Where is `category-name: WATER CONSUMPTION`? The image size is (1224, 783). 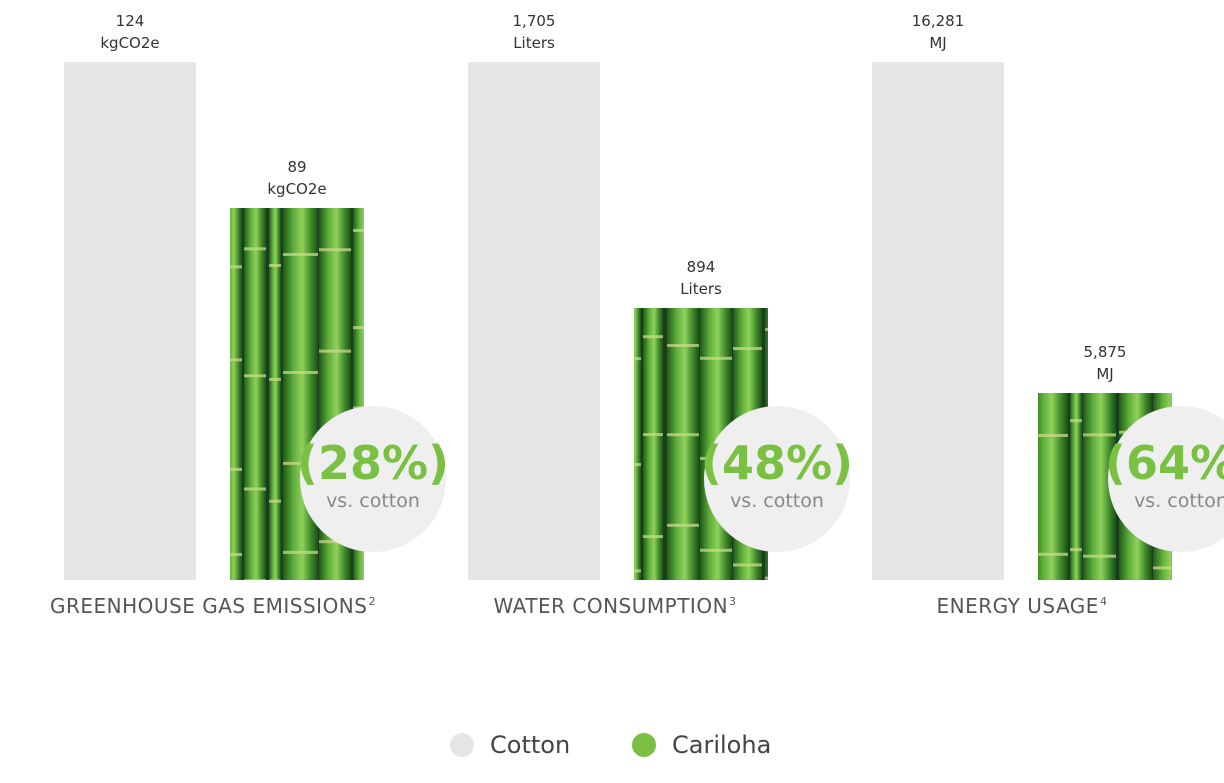 category-name: WATER CONSUMPTION is located at coordinates (611, 606).